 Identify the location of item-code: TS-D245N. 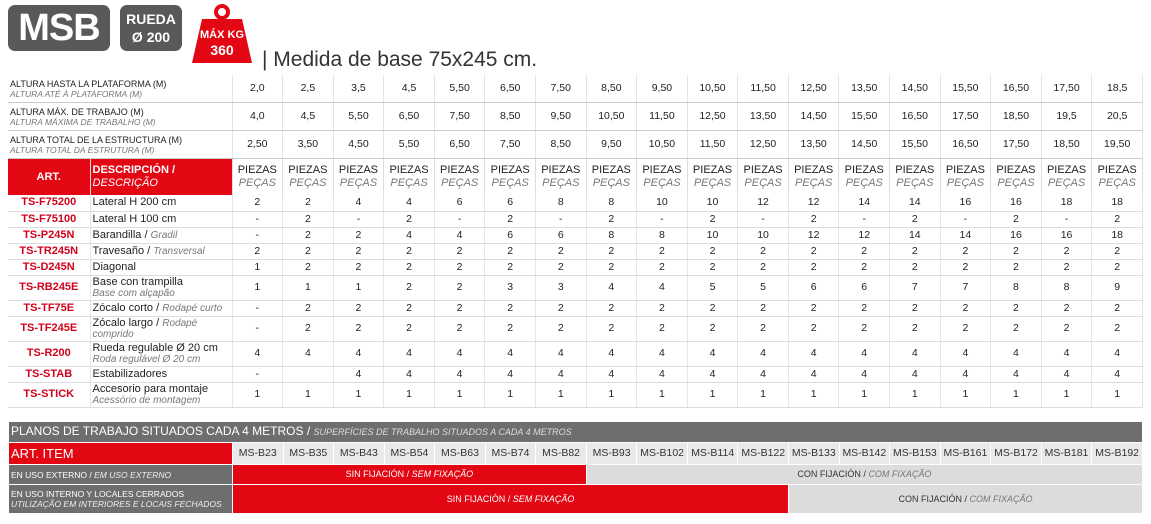
(49, 267).